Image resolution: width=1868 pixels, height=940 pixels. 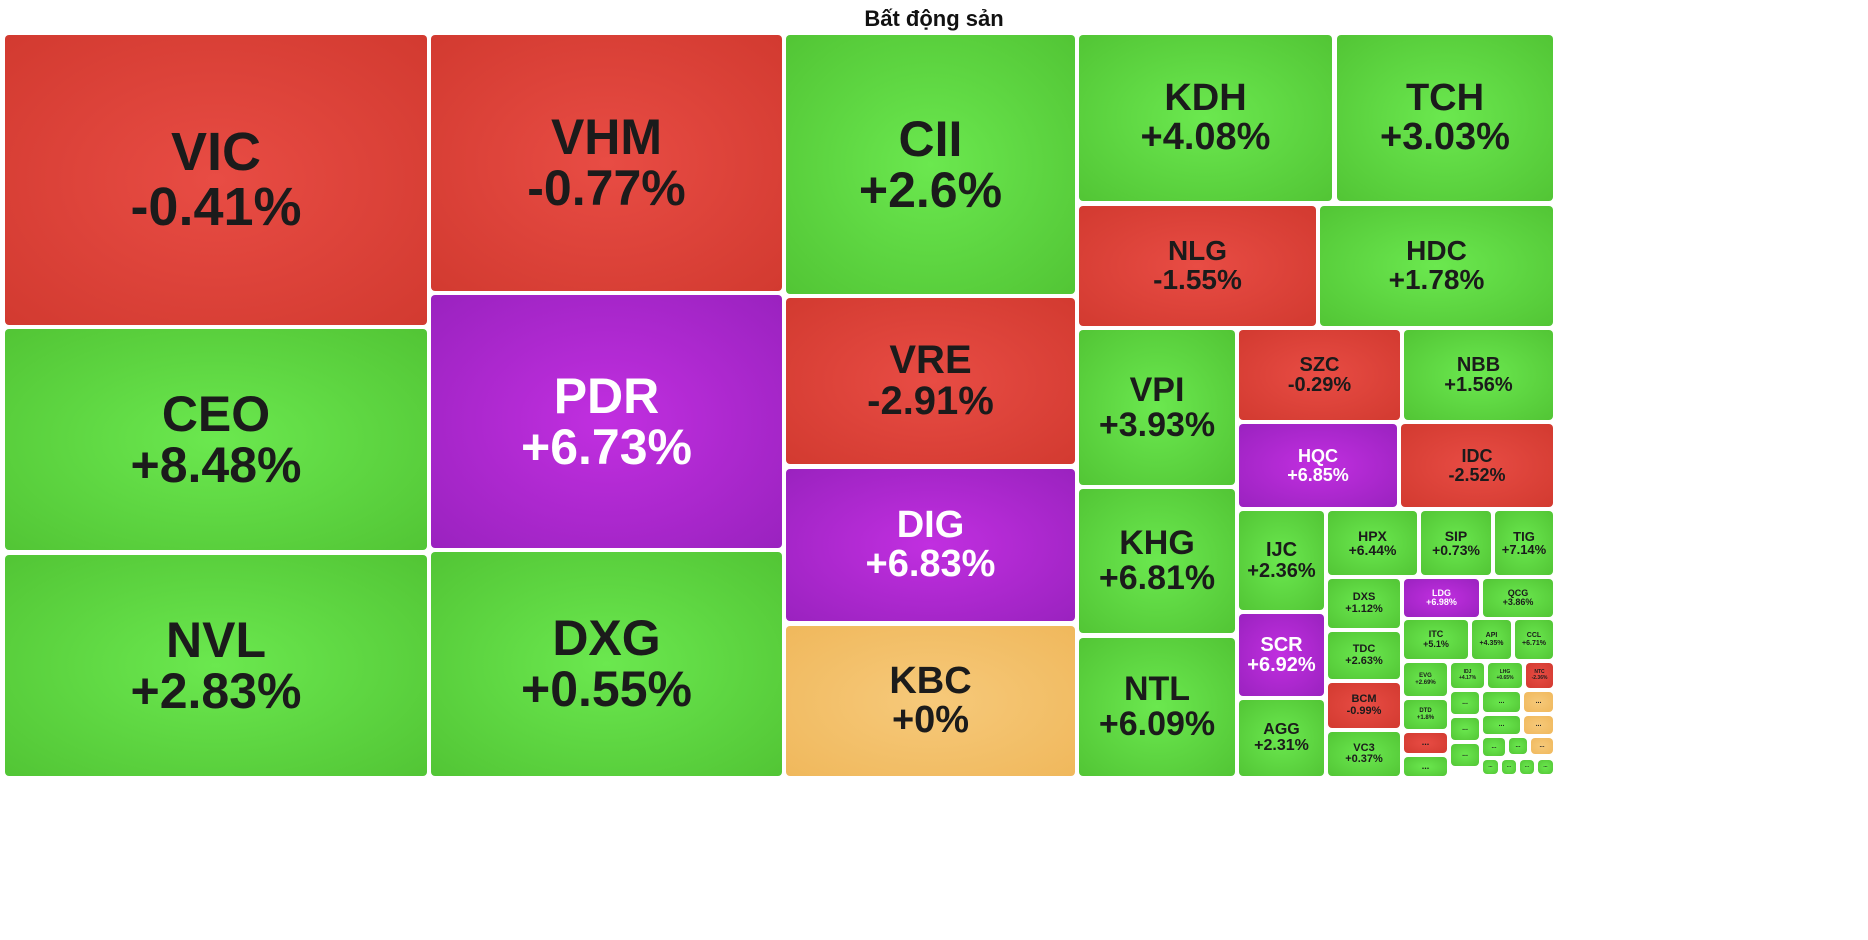 What do you see at coordinates (1157, 389) in the screenshot?
I see `tile-ticker: VPI` at bounding box center [1157, 389].